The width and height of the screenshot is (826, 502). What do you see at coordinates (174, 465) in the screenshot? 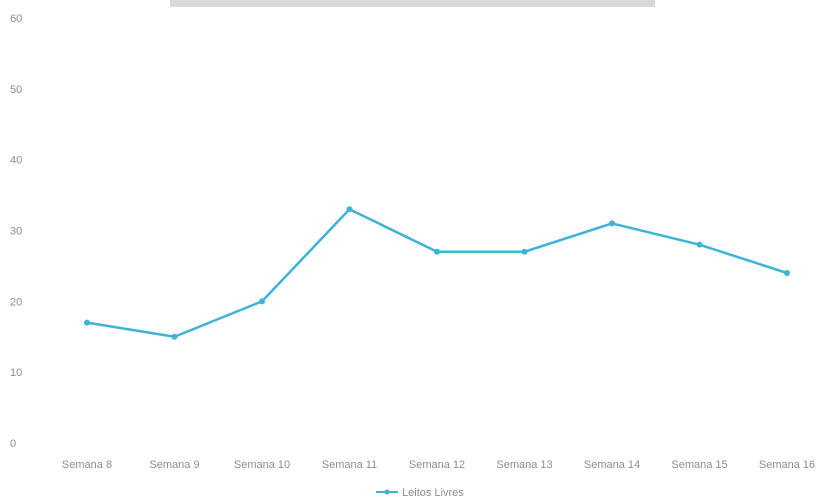
I see `x-tick-label: Semana 9` at bounding box center [174, 465].